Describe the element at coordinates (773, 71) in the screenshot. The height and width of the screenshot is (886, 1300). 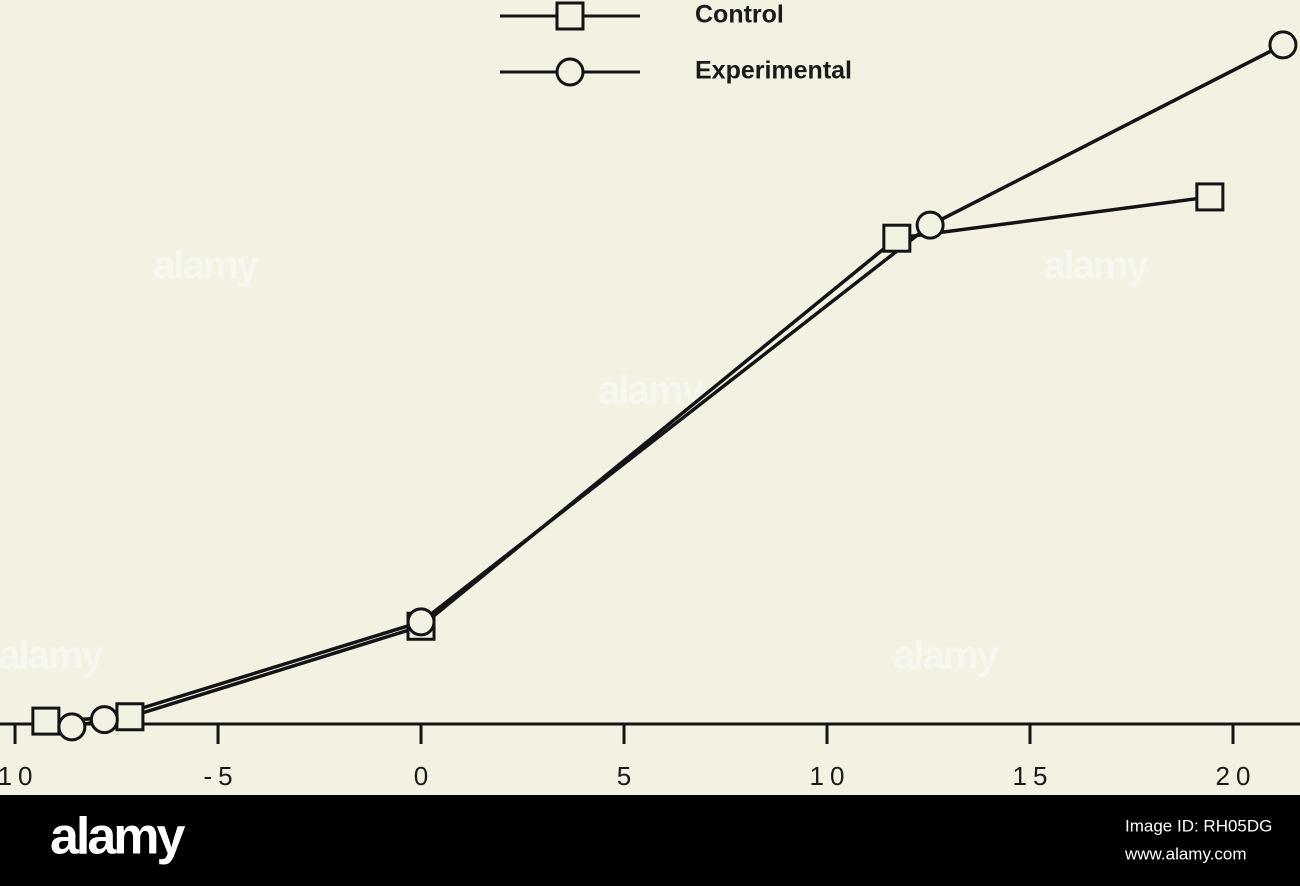
I see `legend-label: Experimental` at that location.